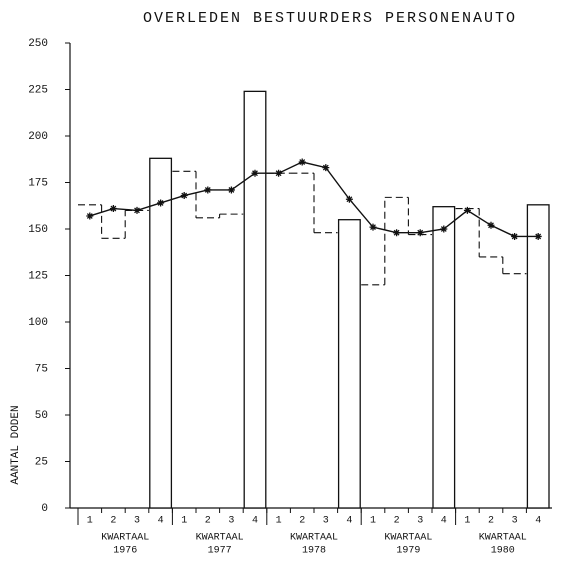  I want to click on group-year: 1979, so click(408, 551).